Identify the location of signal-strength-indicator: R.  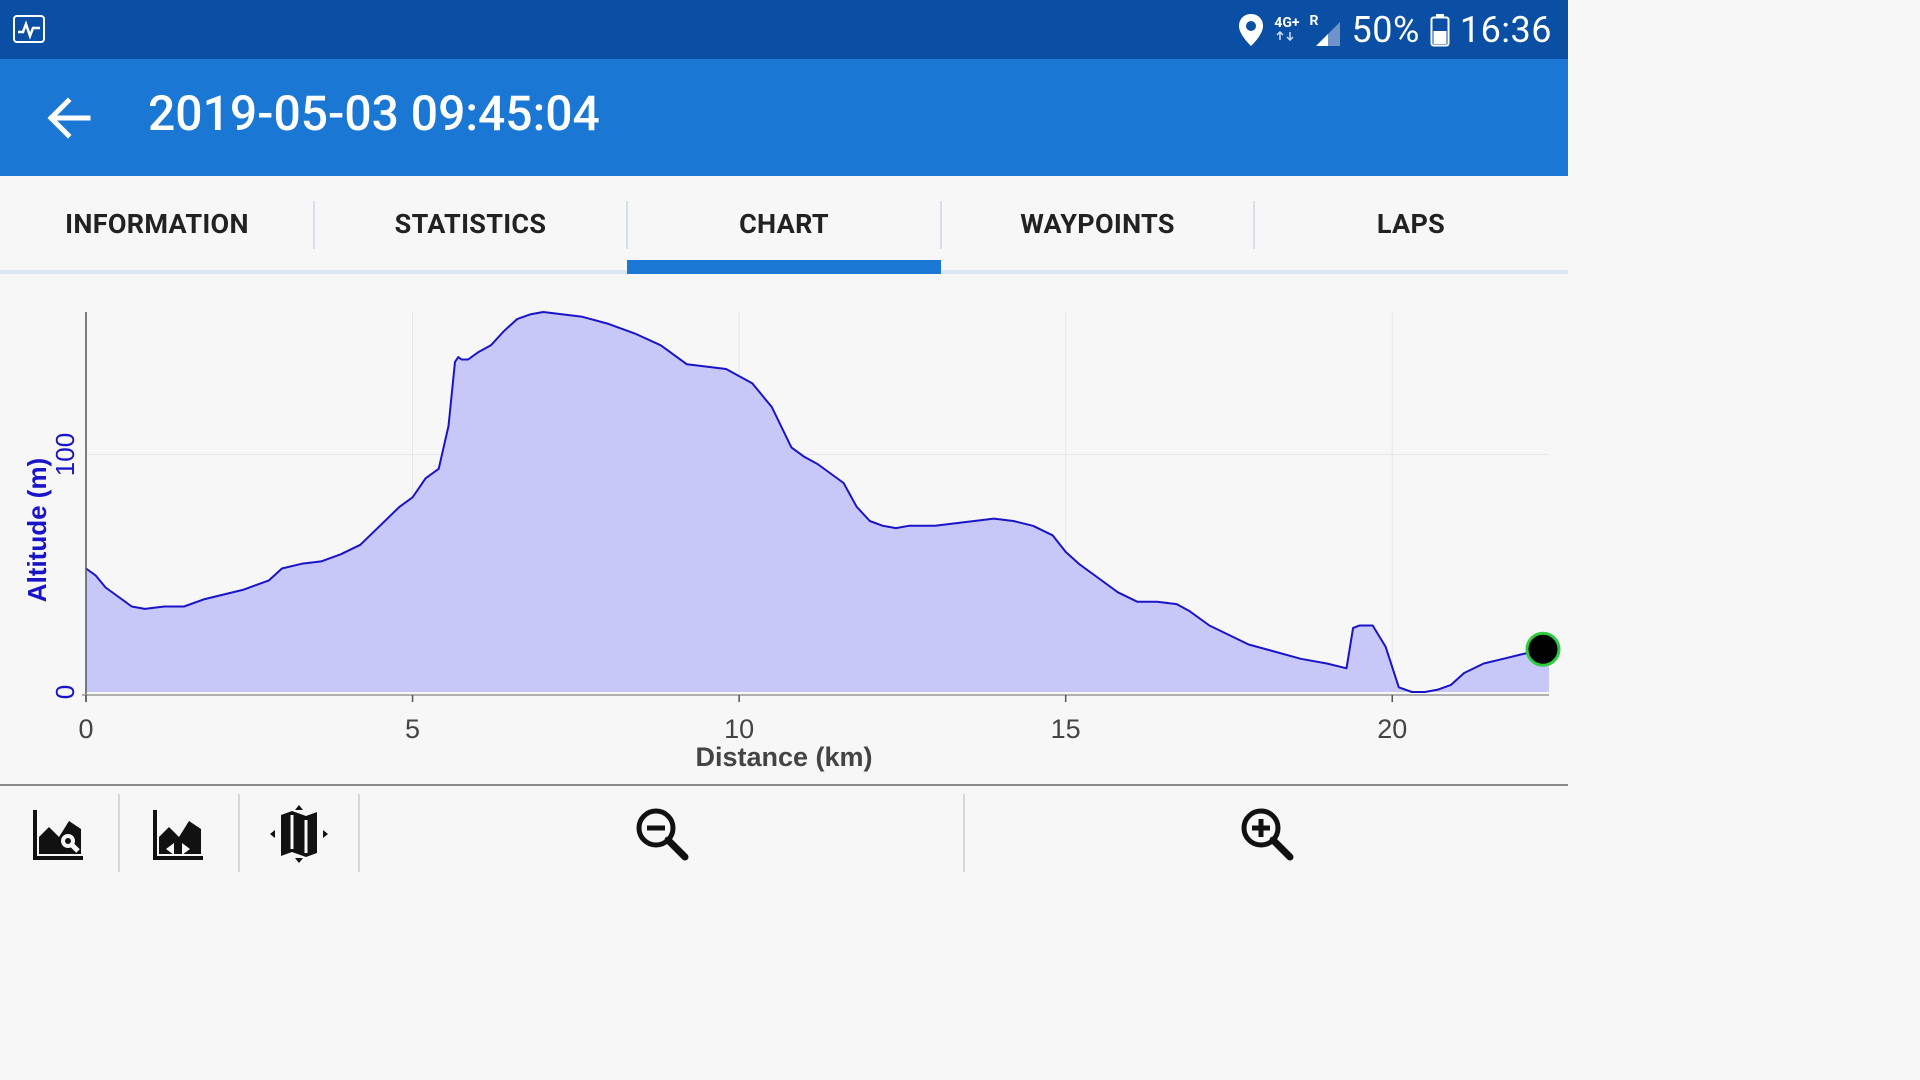
(1326, 30).